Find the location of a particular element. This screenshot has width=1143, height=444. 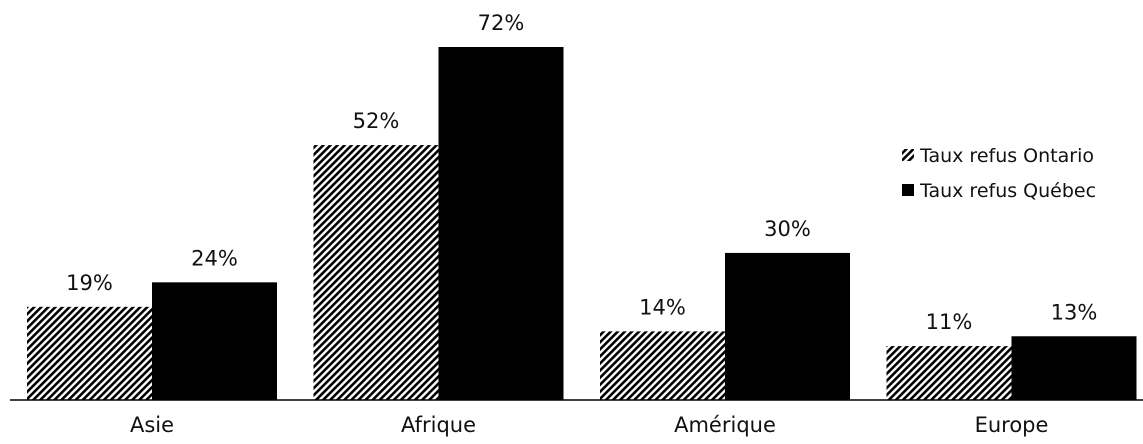

data-label-ontario-0: 19% is located at coordinates (89, 283).